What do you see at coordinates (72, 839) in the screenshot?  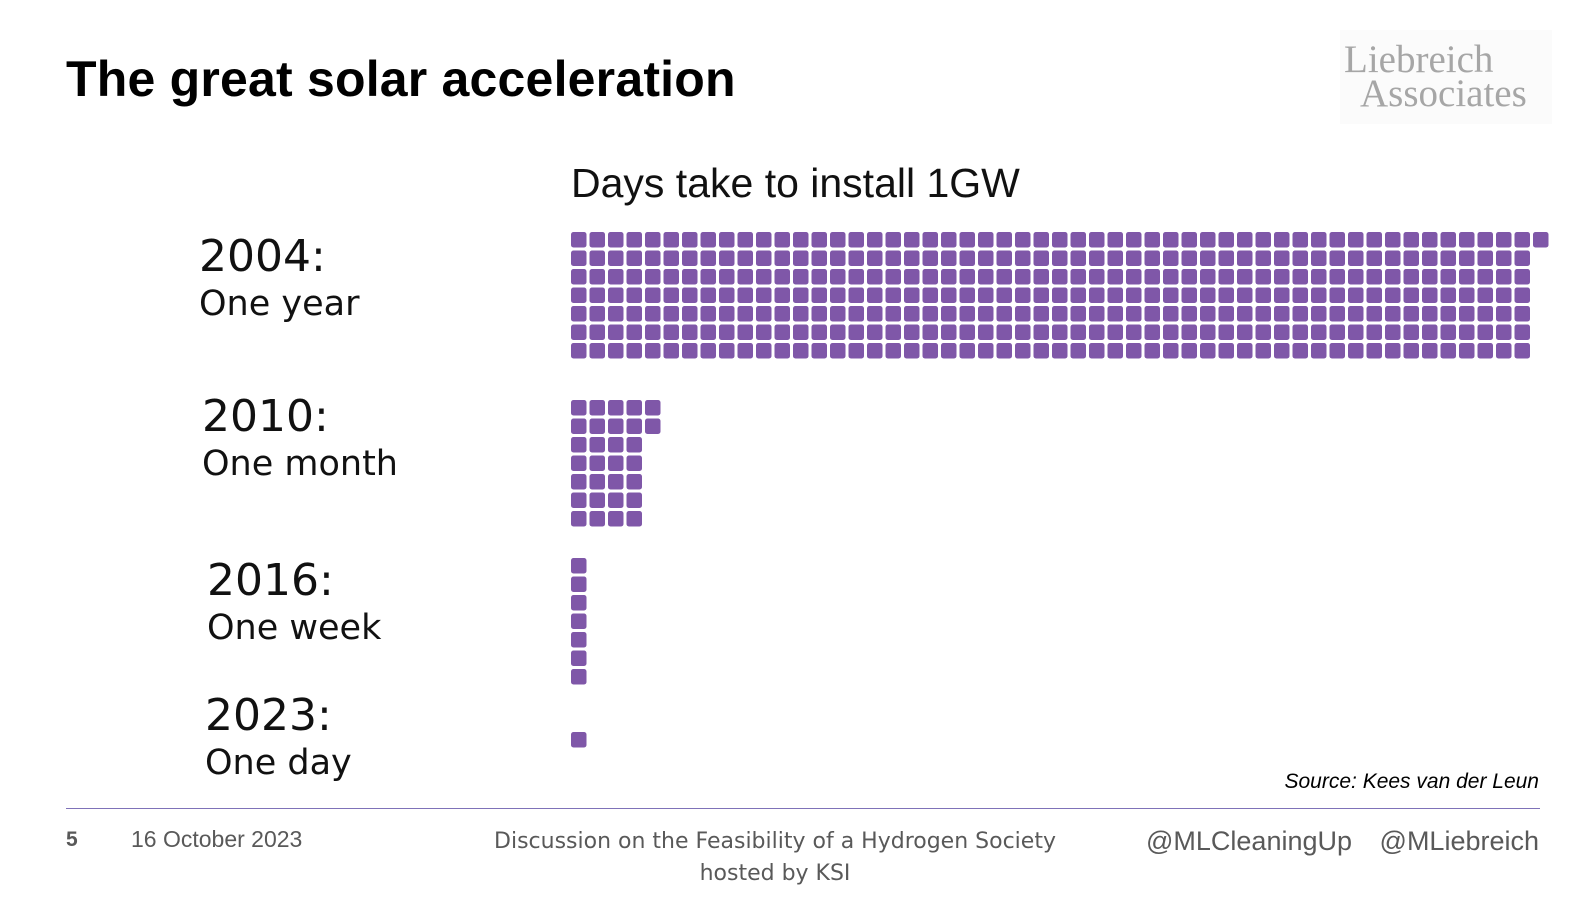 I see `page-number: 5` at bounding box center [72, 839].